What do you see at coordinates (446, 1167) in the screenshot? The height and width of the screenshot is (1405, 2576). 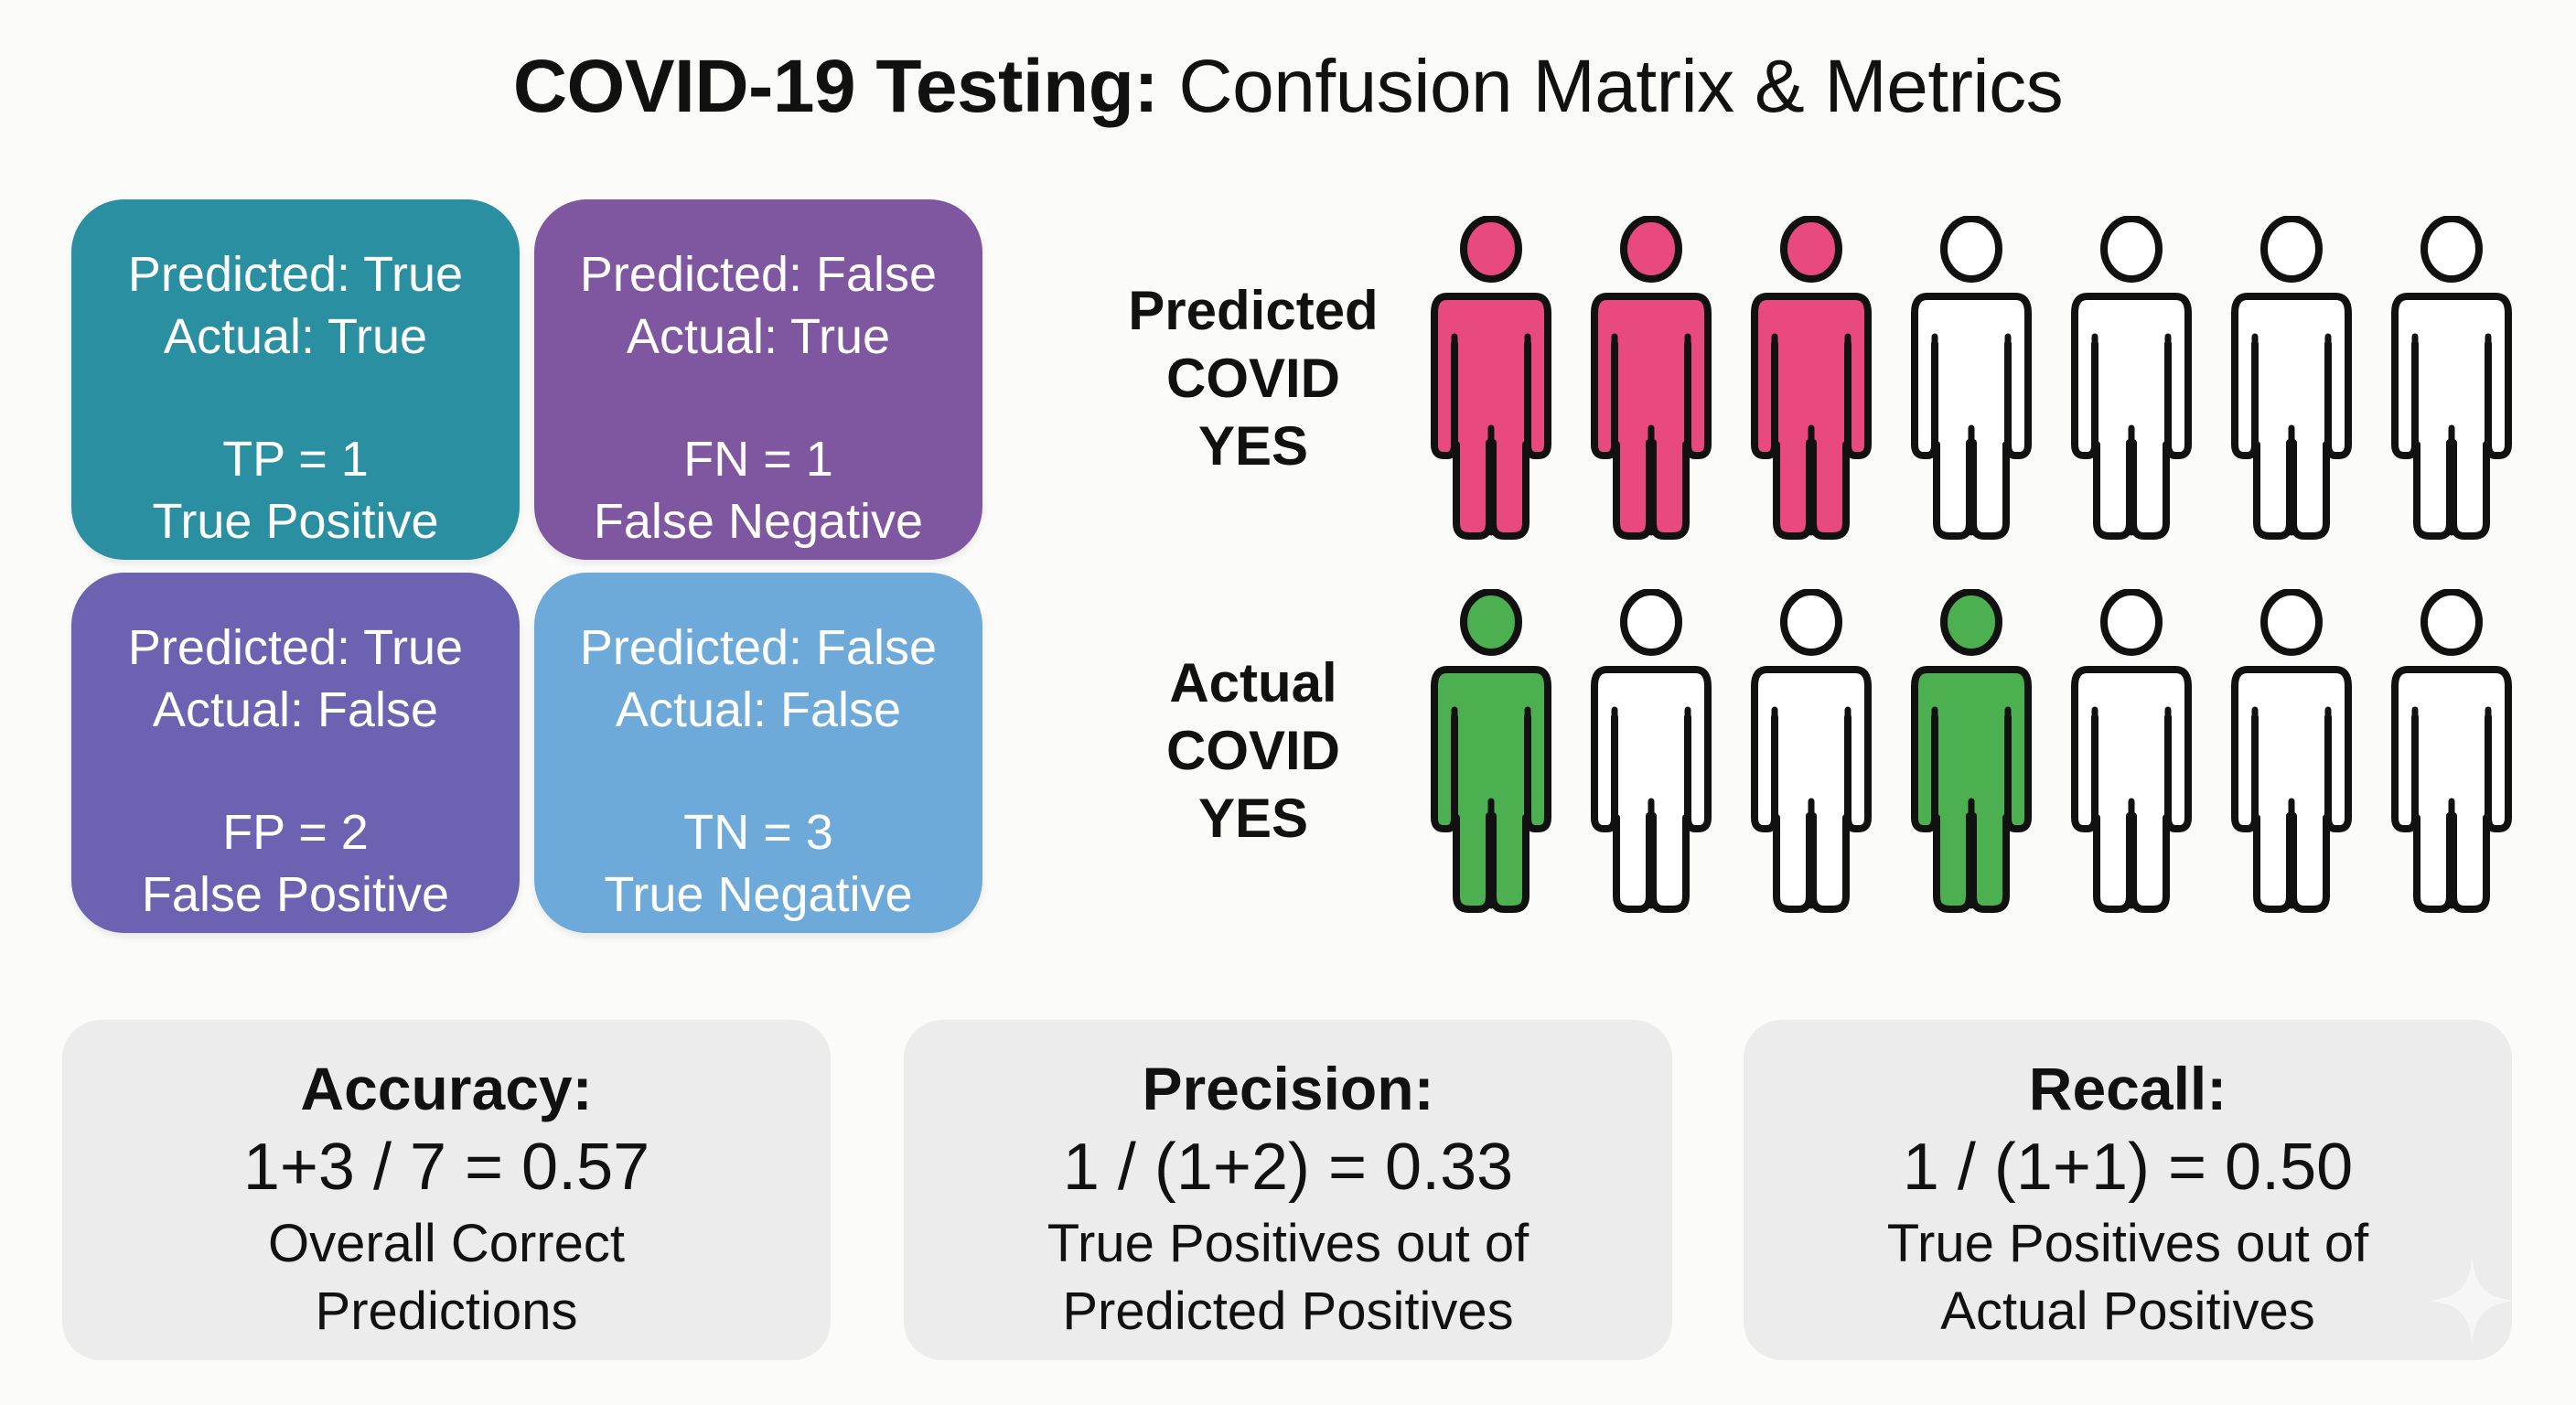 I see `metric-formula: 1+3 / 7 = 0.57` at bounding box center [446, 1167].